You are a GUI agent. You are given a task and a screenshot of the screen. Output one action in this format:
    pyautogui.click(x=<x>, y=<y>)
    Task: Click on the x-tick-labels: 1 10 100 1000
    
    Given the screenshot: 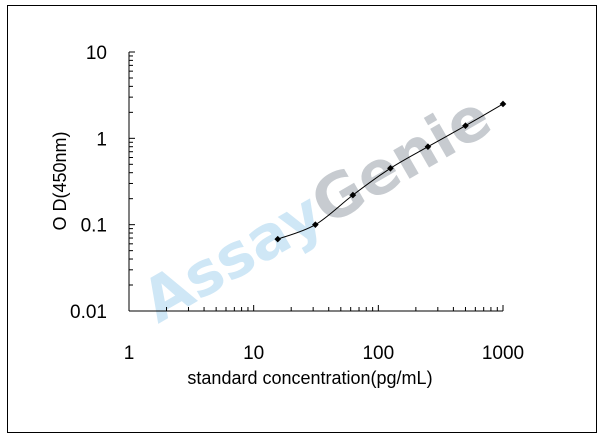 What is the action you would take?
    pyautogui.click(x=324, y=353)
    